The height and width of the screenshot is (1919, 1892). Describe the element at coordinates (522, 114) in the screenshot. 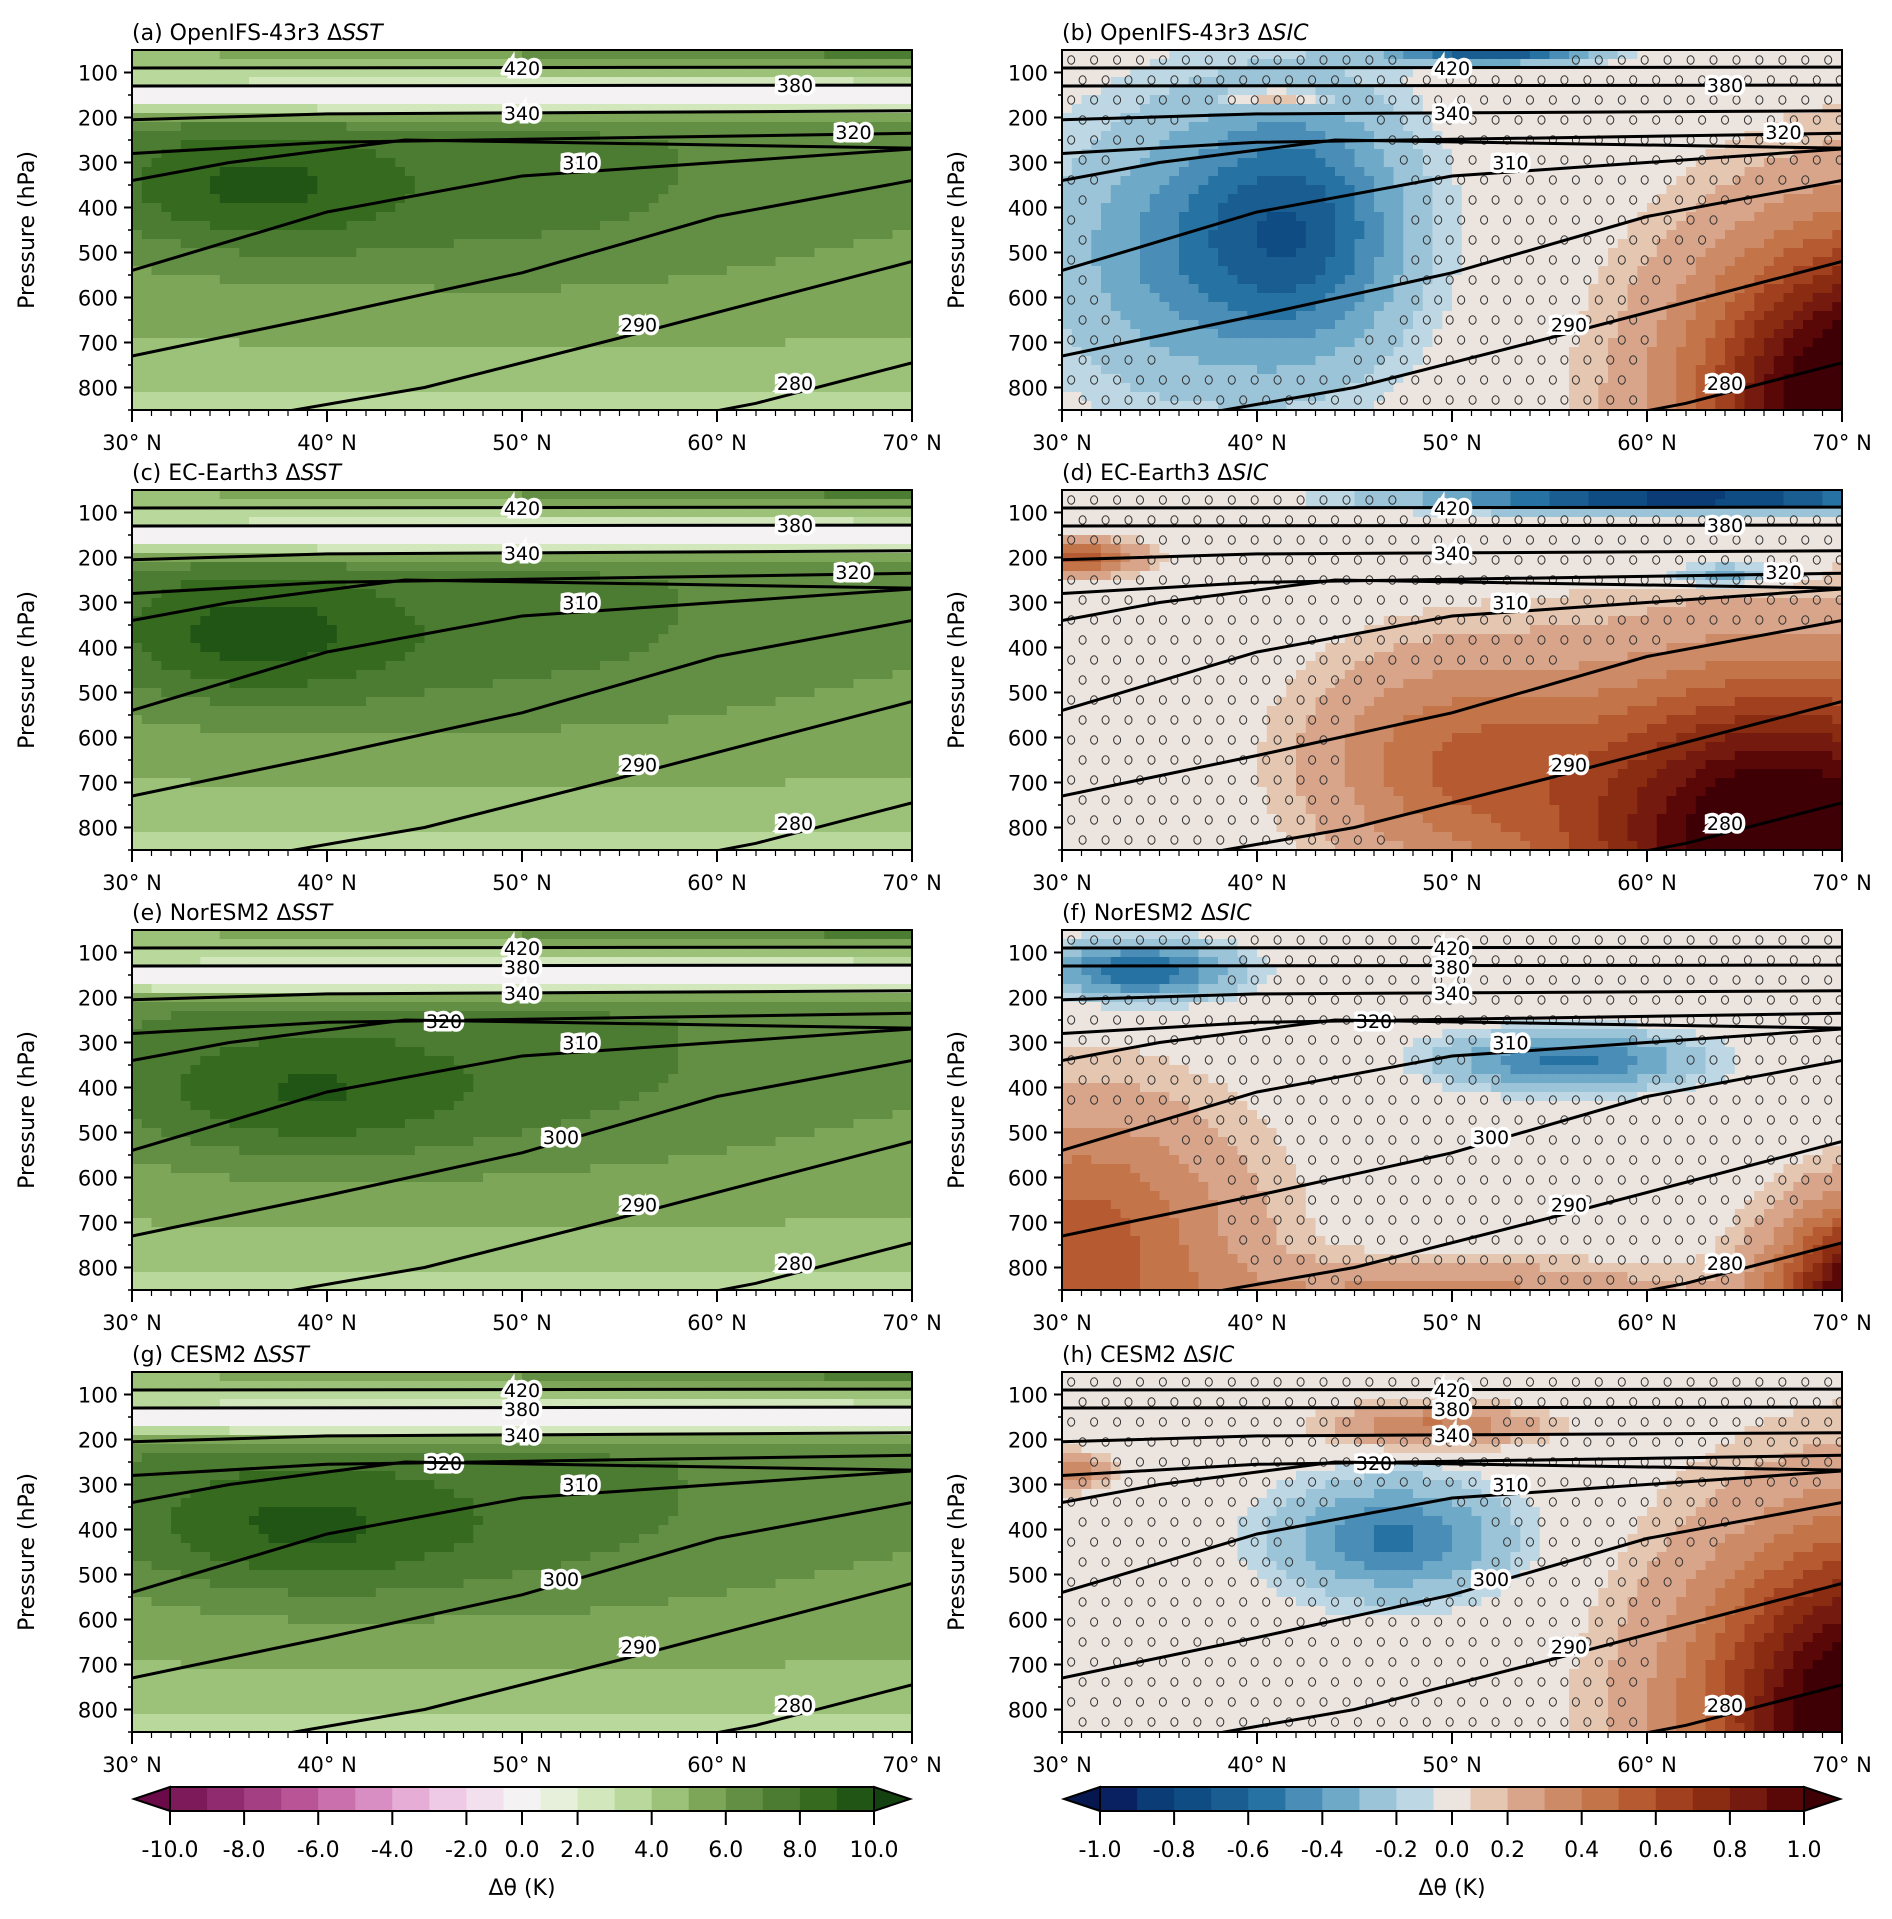

I see `contour-label: 340` at that location.